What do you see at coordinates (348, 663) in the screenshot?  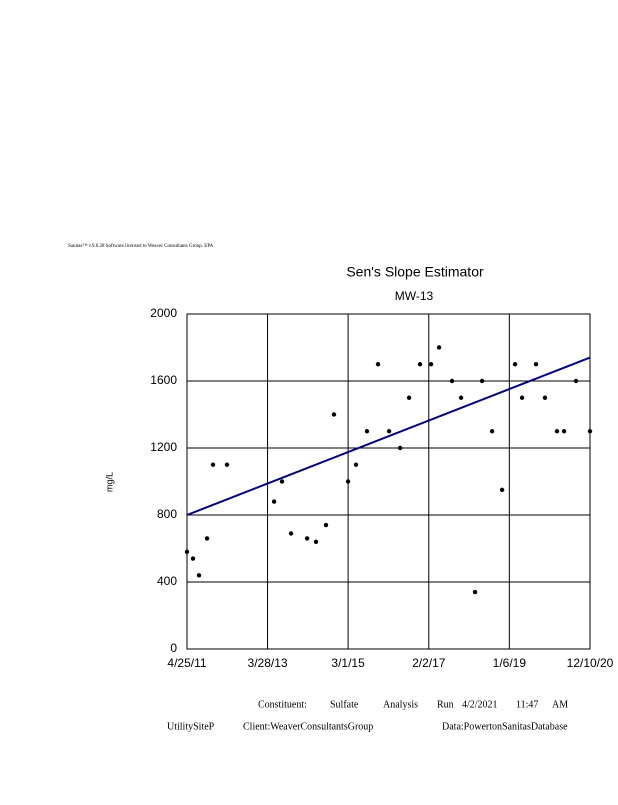 I see `x-tick-label: 3/1/15` at bounding box center [348, 663].